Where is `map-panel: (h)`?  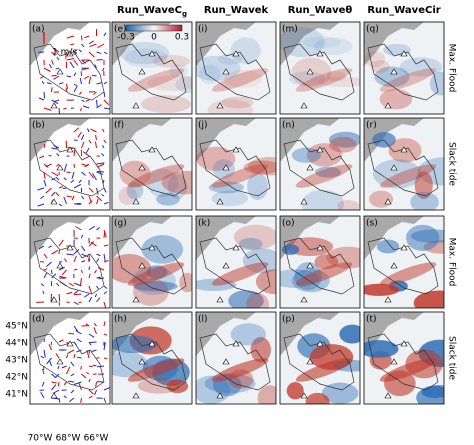
map-panel: (h) is located at coordinates (152, 358).